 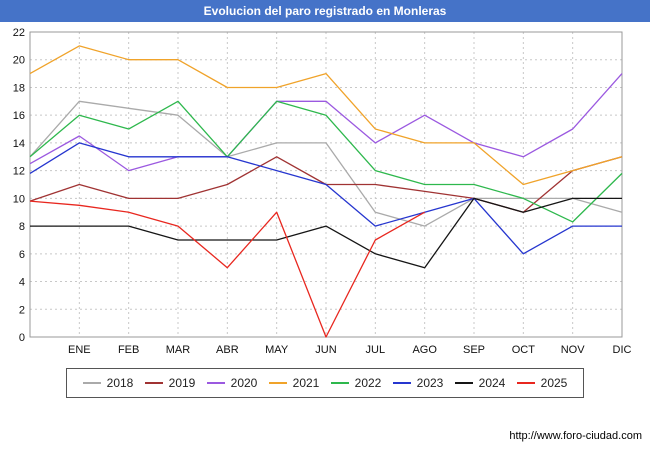 What do you see at coordinates (128, 350) in the screenshot?
I see `x-tick-label: FEB` at bounding box center [128, 350].